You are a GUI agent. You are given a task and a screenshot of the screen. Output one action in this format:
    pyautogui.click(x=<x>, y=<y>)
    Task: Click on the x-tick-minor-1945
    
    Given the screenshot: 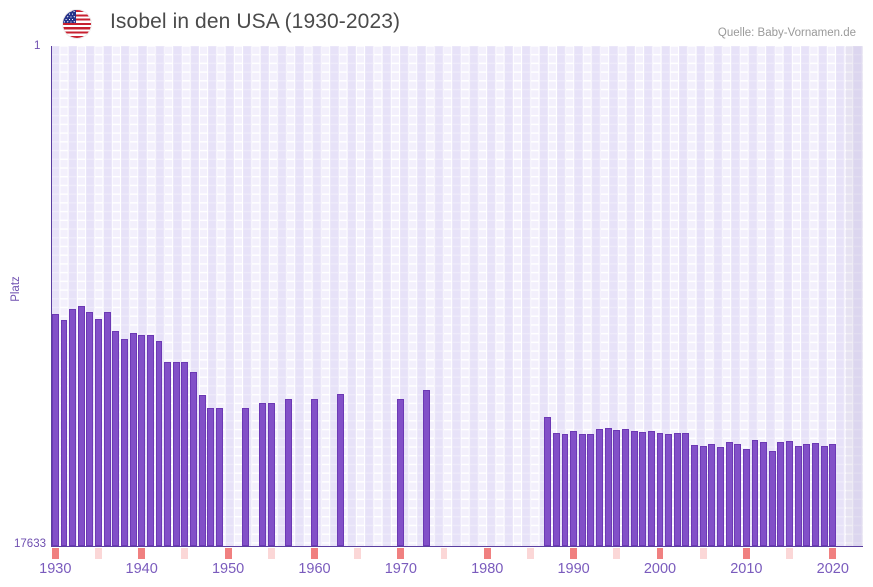 What is the action you would take?
    pyautogui.click(x=185, y=553)
    